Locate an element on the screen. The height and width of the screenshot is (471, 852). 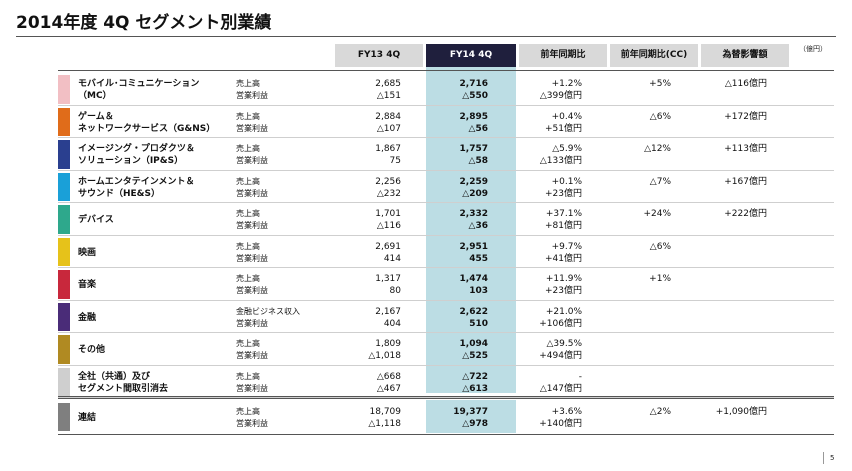
yoy-op-income: +23億円 is located at coordinates (563, 193).